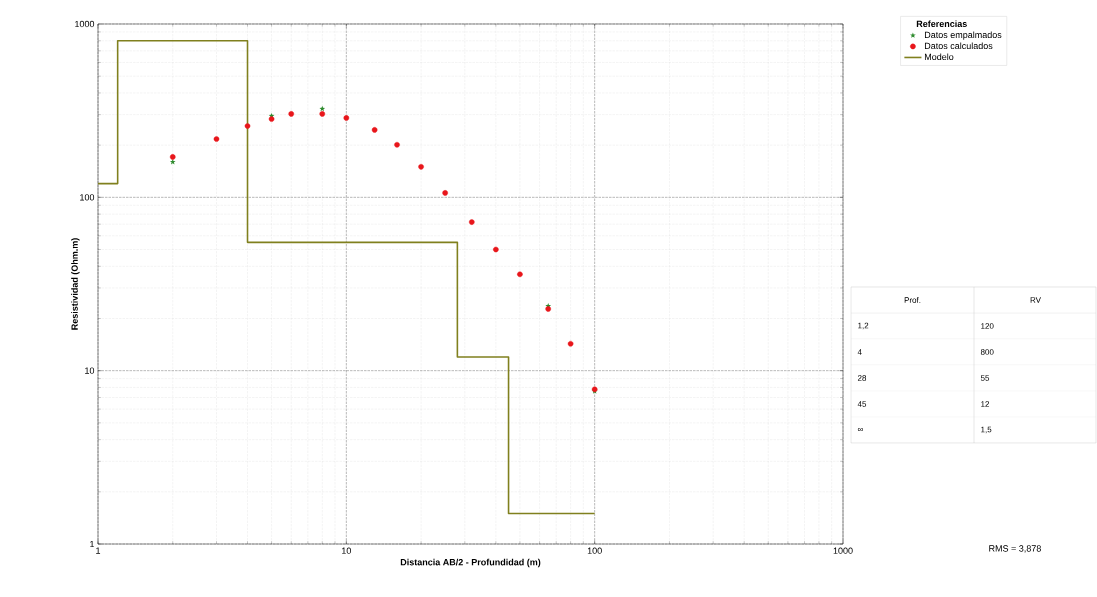 This screenshot has width=1097, height=597. What do you see at coordinates (1015, 549) in the screenshot?
I see `text: RMS = 3,878` at bounding box center [1015, 549].